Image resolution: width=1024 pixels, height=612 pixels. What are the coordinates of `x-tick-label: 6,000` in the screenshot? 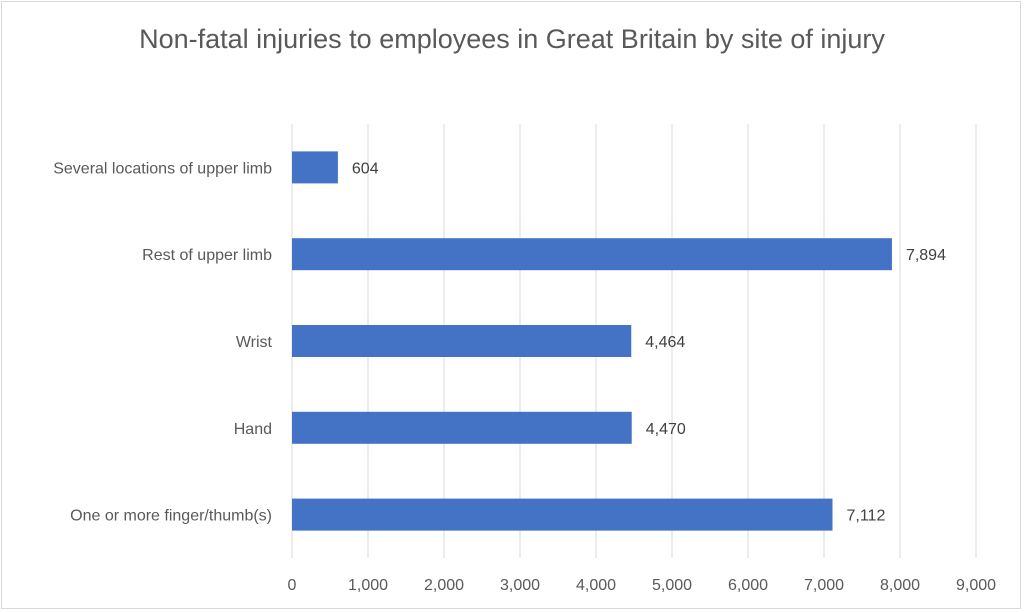 It's located at (748, 585).